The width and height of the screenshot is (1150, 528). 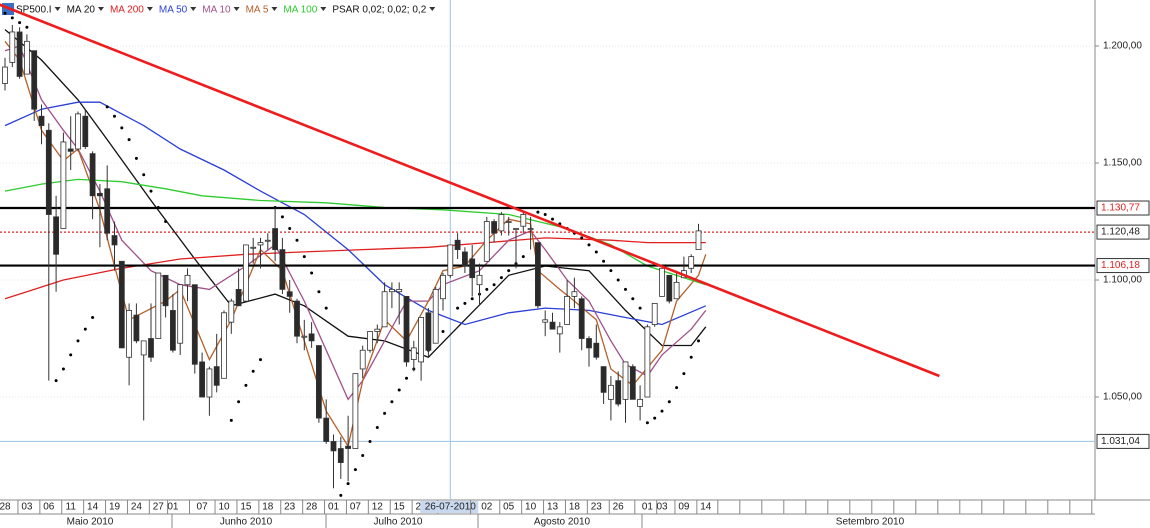 I want to click on x-tick-label: 14, so click(x=706, y=507).